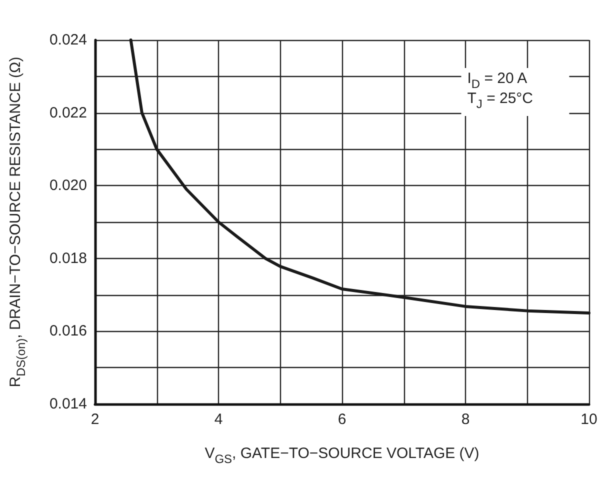  Describe the element at coordinates (68, 113) in the screenshot. I see `y-tick-label: 0.022` at that location.